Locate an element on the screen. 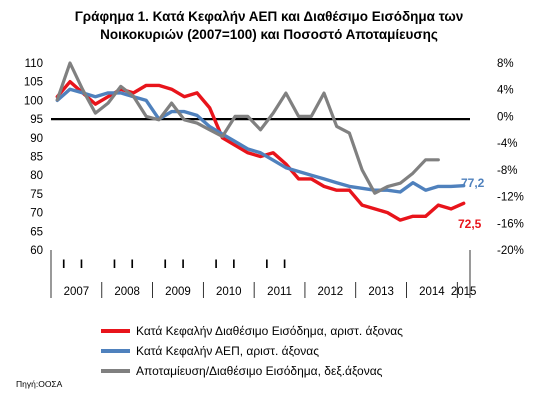 This screenshot has width=538, height=403. legend-label-gdp: Κατά Κεφαλήν ΑΕΠ, αριστ. άξονας is located at coordinates (227, 351).